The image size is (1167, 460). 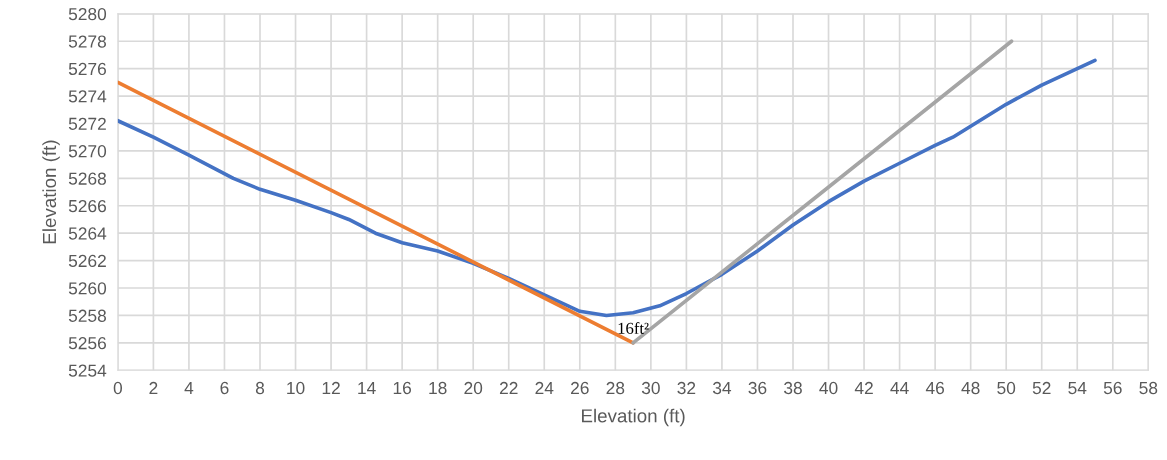 What do you see at coordinates (1148, 388) in the screenshot?
I see `x-tick-label: 58` at bounding box center [1148, 388].